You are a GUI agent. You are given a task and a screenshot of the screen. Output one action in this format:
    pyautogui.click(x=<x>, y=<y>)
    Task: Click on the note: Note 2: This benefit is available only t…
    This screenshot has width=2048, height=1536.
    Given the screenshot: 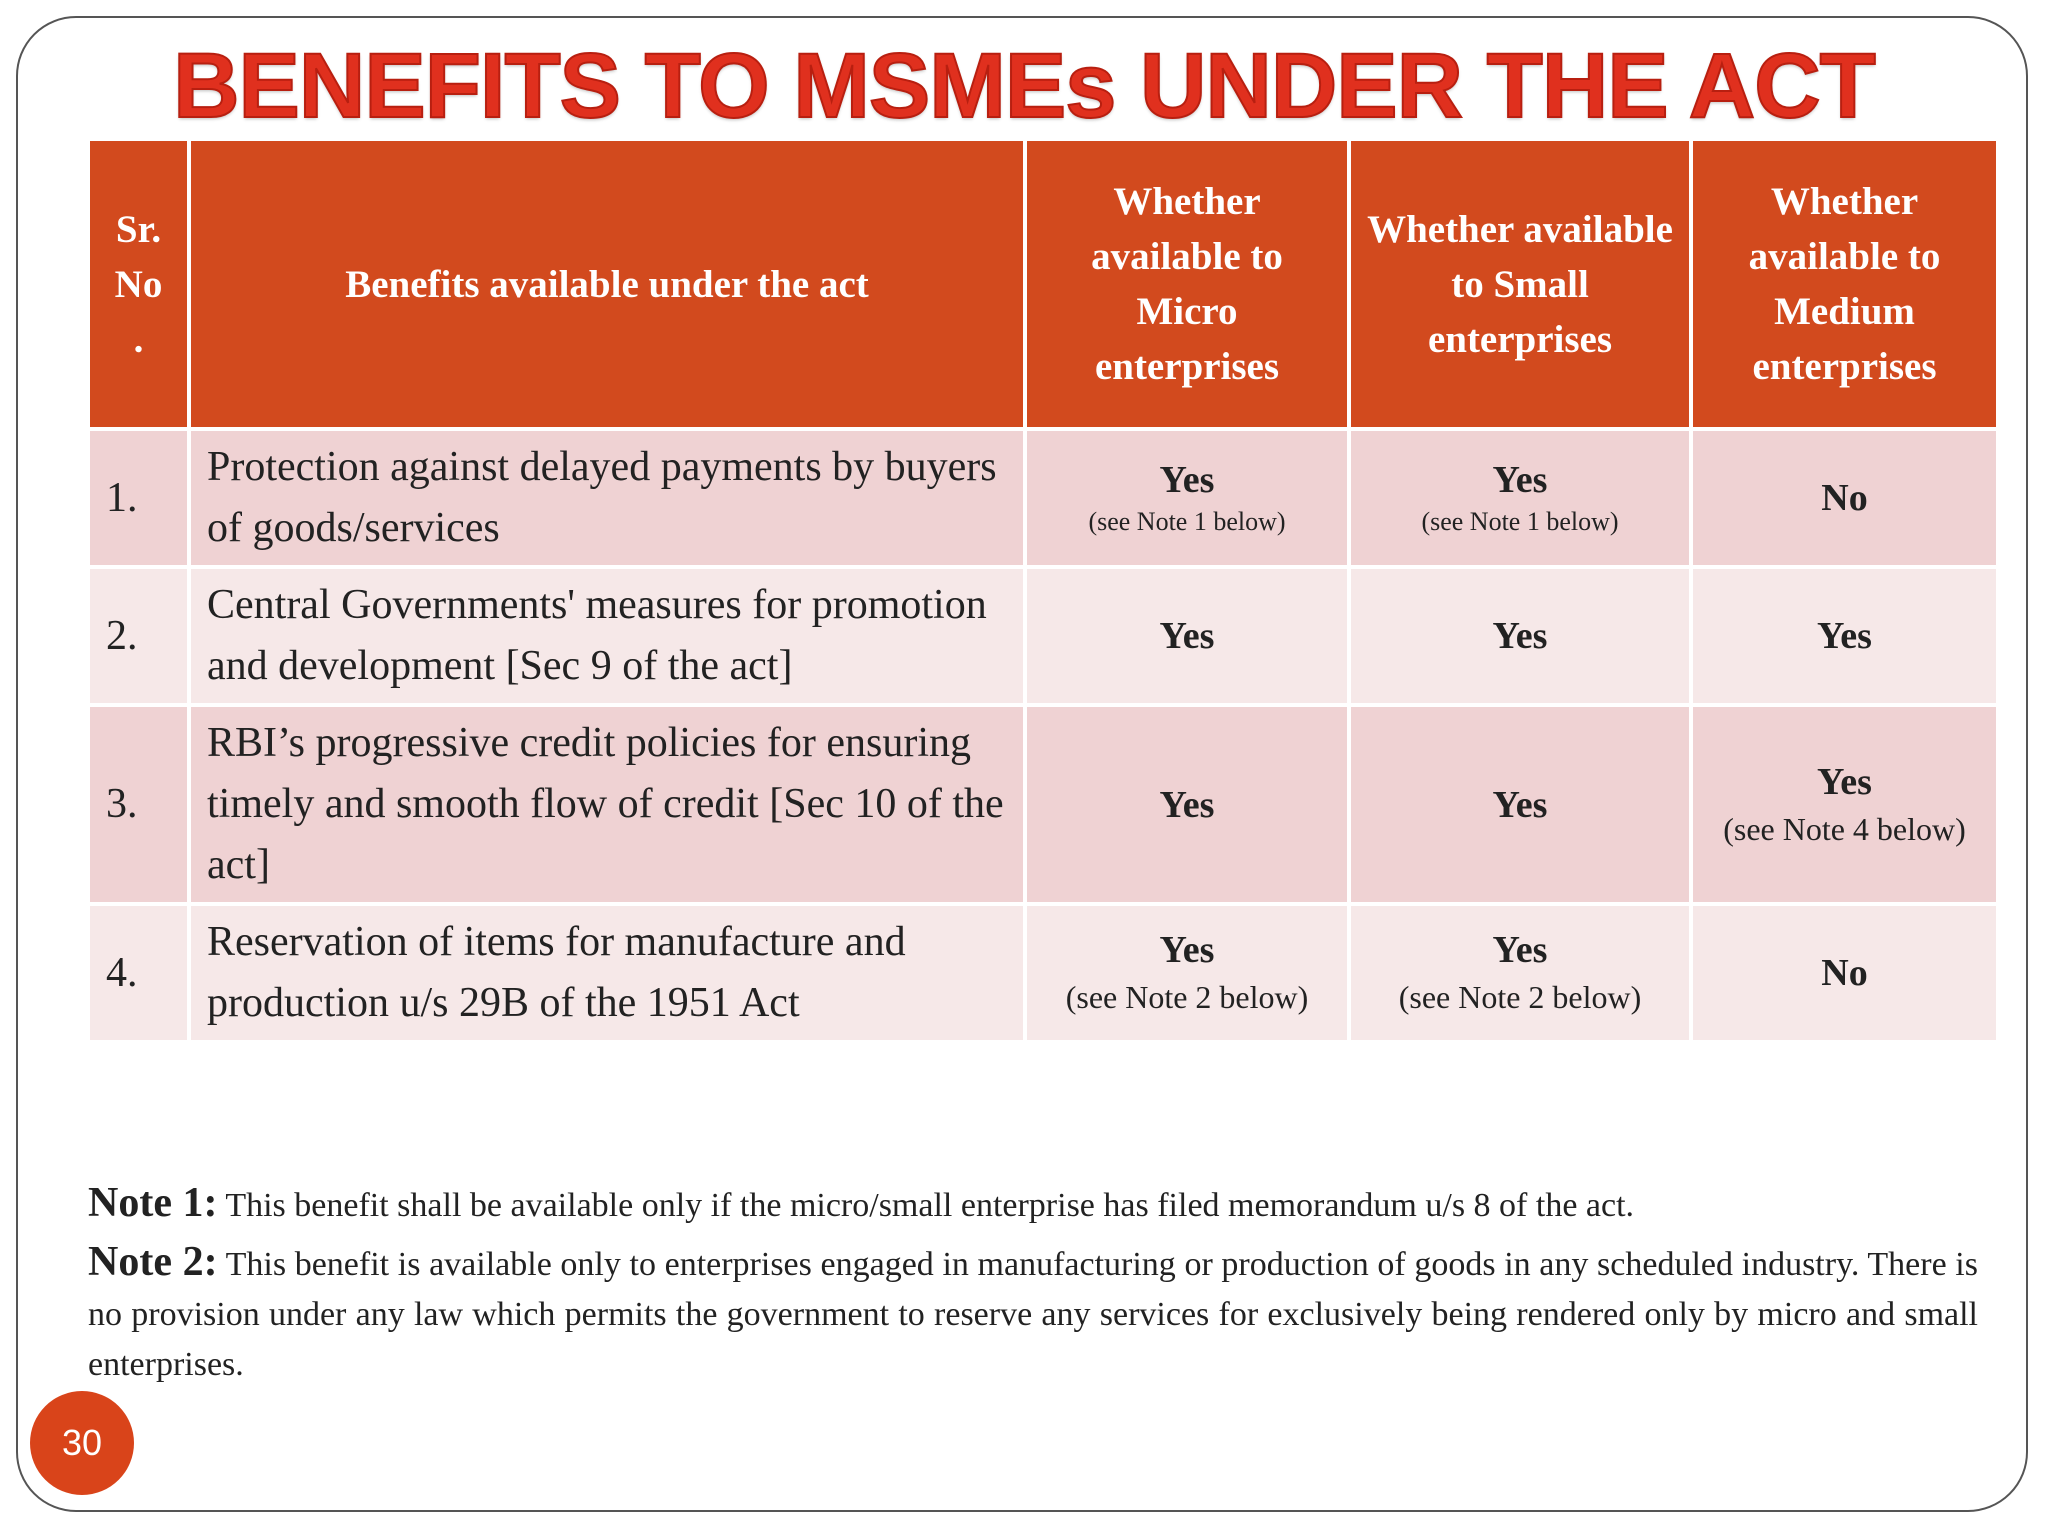 What is the action you would take?
    pyautogui.click(x=1033, y=1313)
    